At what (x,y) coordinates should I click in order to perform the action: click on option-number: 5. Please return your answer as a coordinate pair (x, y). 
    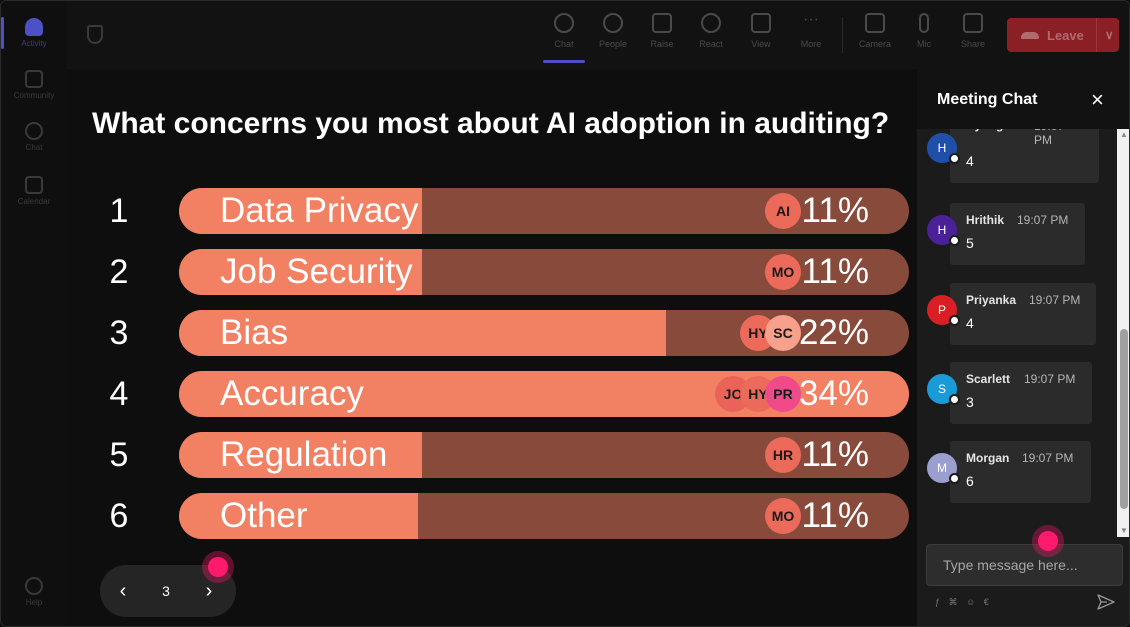
    Looking at the image, I should click on (119, 455).